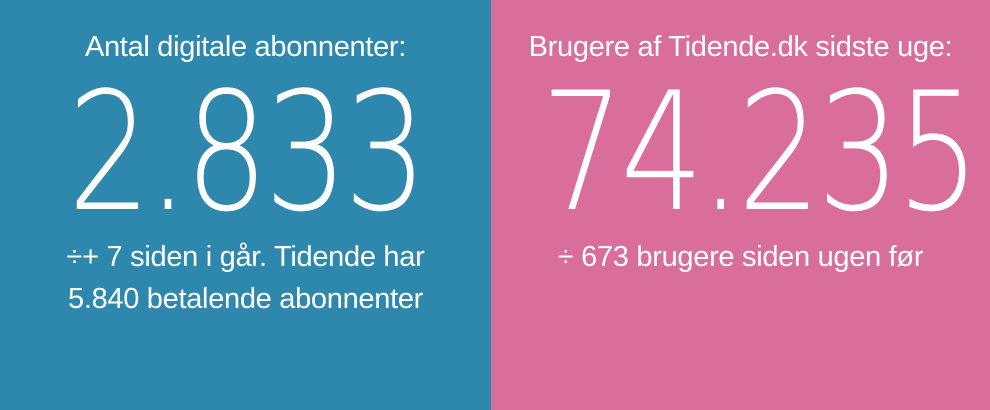 This screenshot has height=410, width=990. What do you see at coordinates (245, 47) in the screenshot?
I see `digital-subscribers-label: Antal digitale abonnenter:` at bounding box center [245, 47].